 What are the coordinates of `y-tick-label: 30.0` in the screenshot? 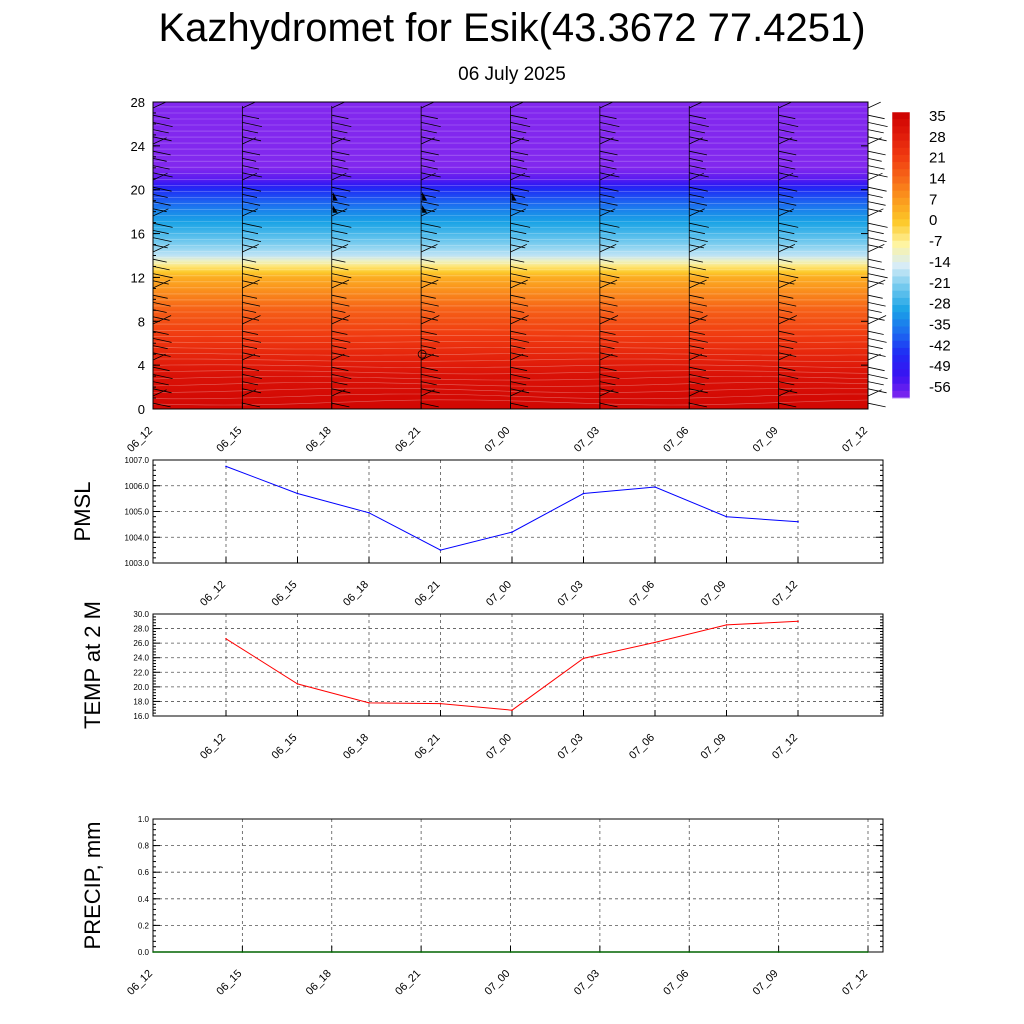 It's located at (141, 614).